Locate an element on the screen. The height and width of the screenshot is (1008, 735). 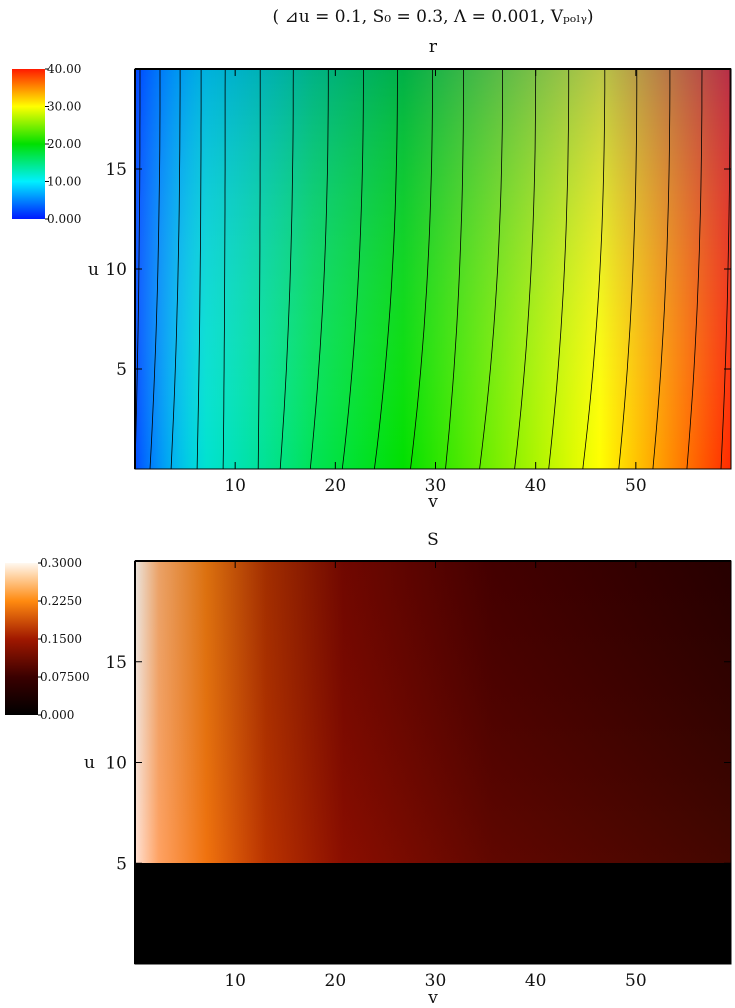
r-colorbar-gradient-bar is located at coordinates (28, 144).